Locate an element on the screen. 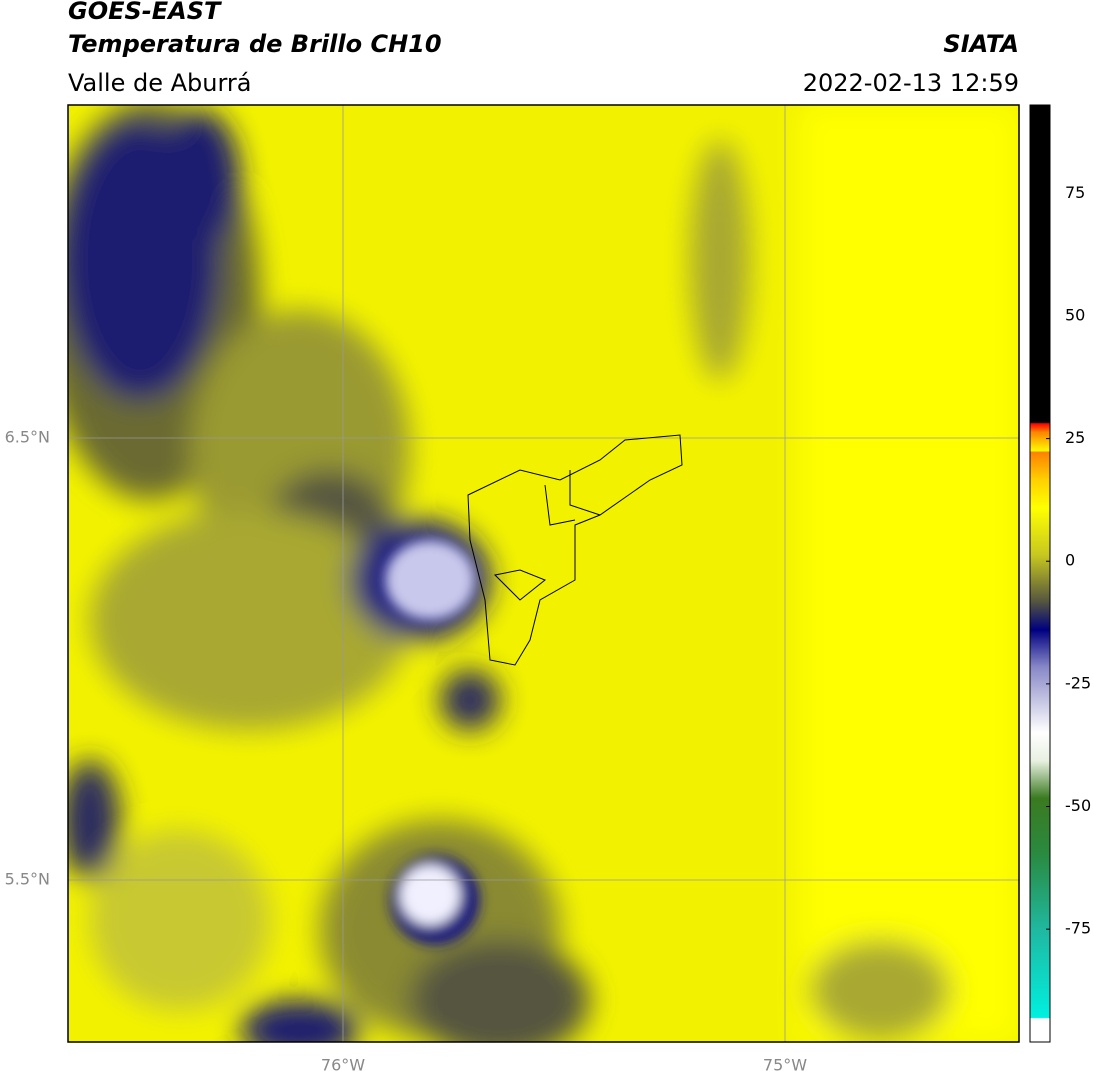 The image size is (1094, 1078). title: GOES-EAST is located at coordinates (145, 12).